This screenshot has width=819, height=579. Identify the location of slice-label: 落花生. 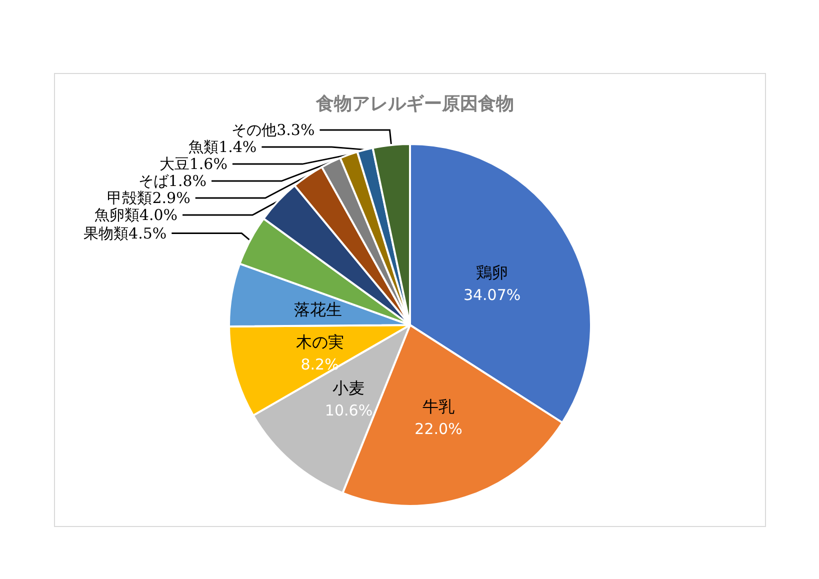
(318, 309).